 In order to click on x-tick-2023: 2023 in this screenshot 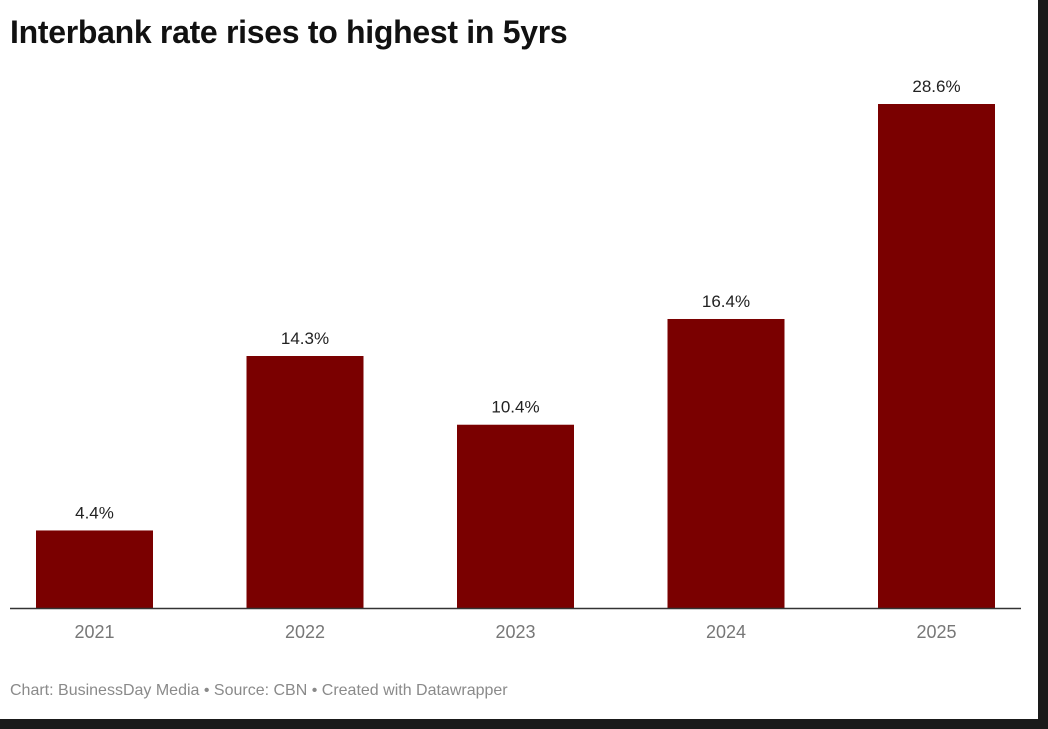, I will do `click(515, 632)`.